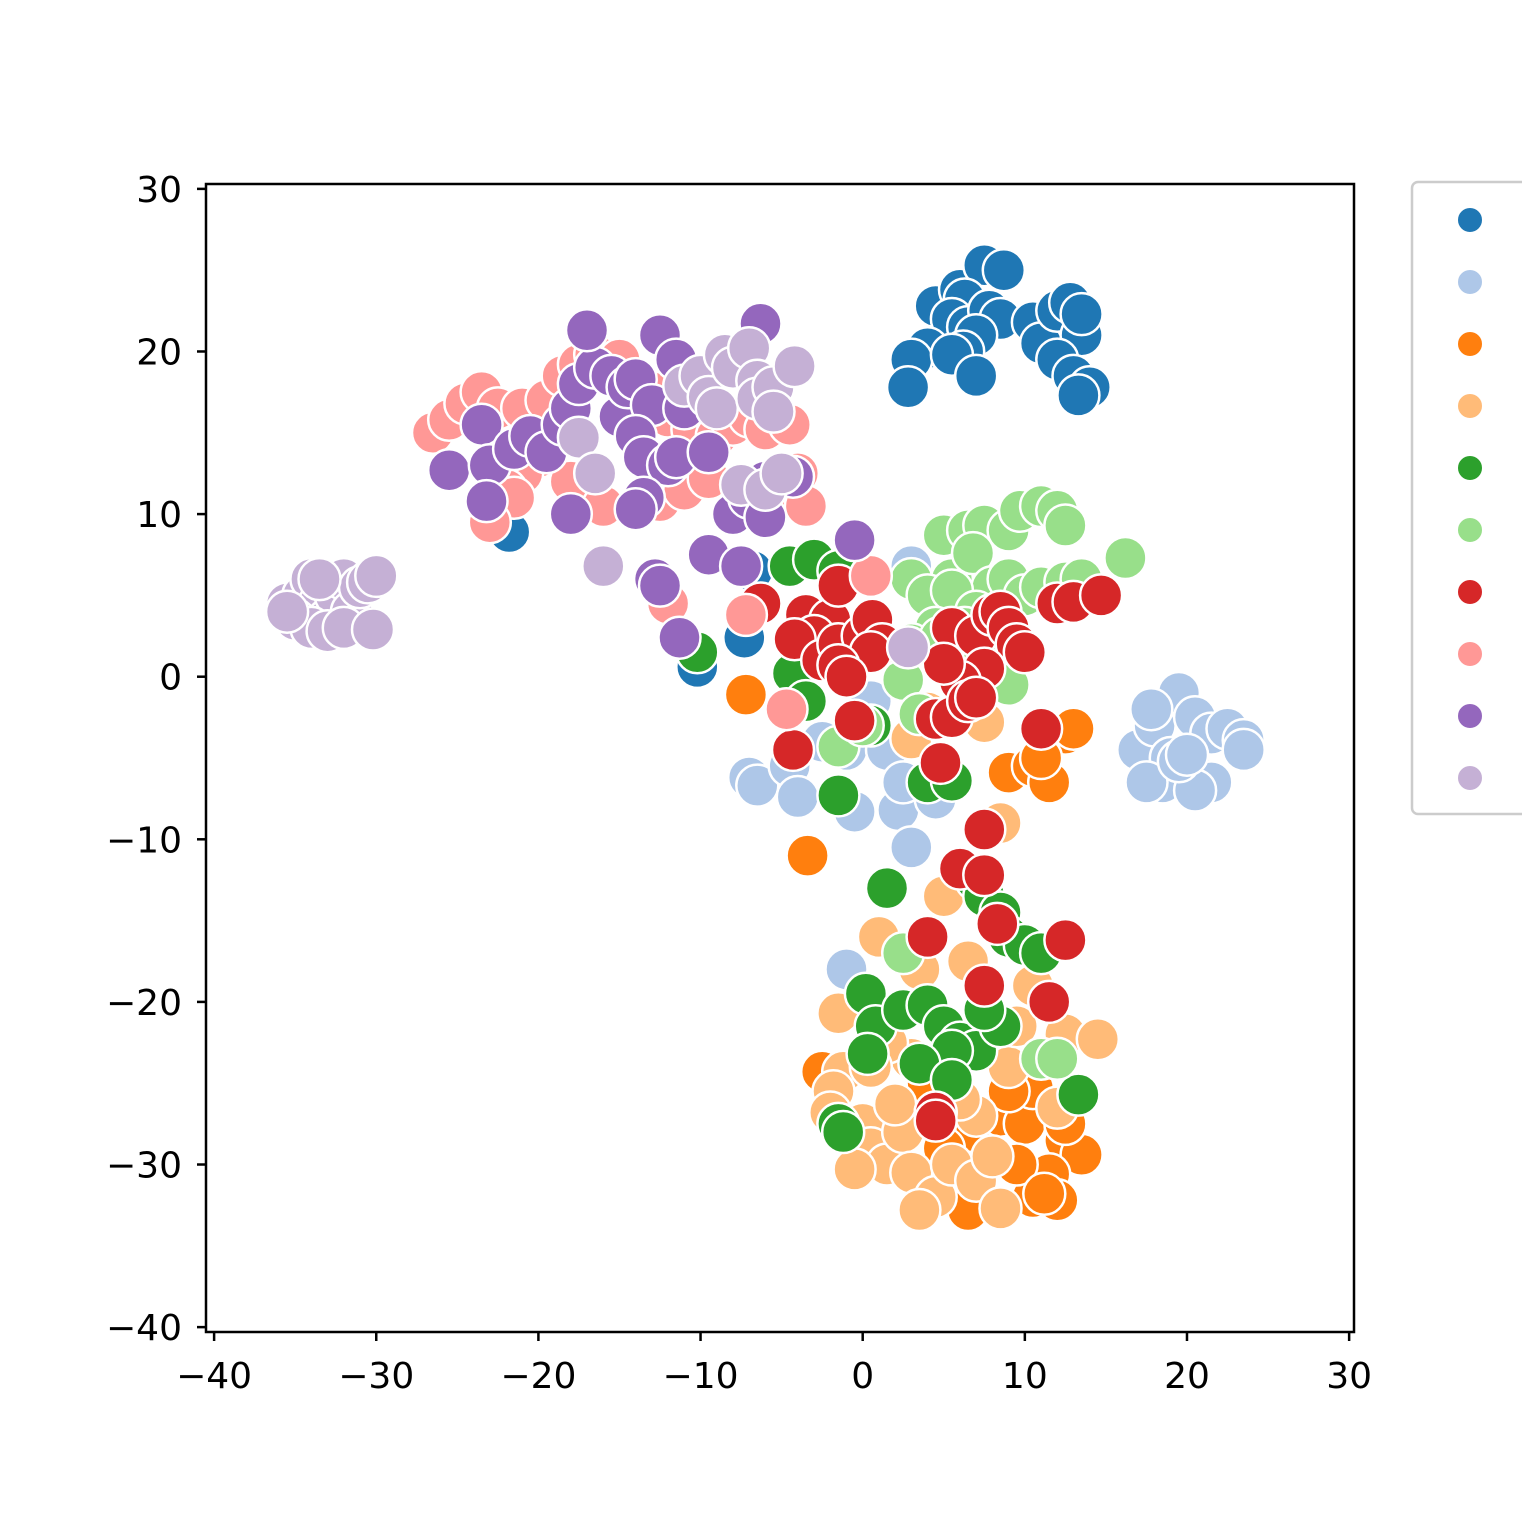  Describe the element at coordinates (159, 515) in the screenshot. I see `y-tick-label: 10` at that location.